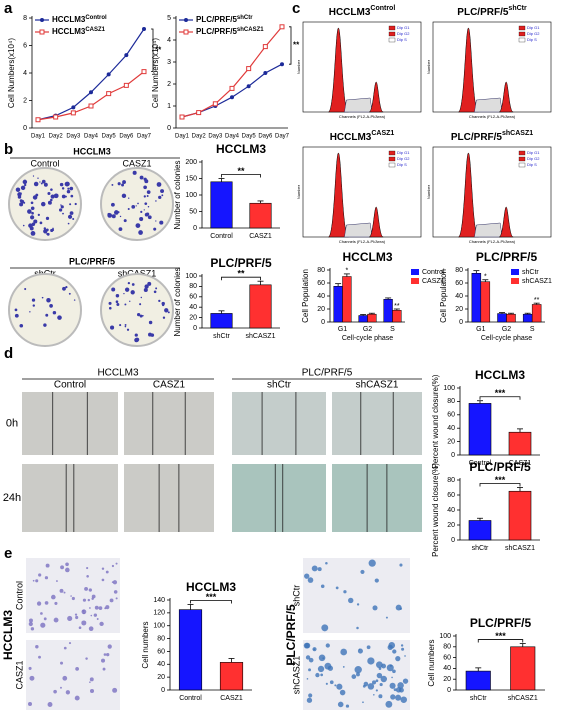 The height and width of the screenshot is (713, 567). I want to click on legend-marker, so click(186, 20).